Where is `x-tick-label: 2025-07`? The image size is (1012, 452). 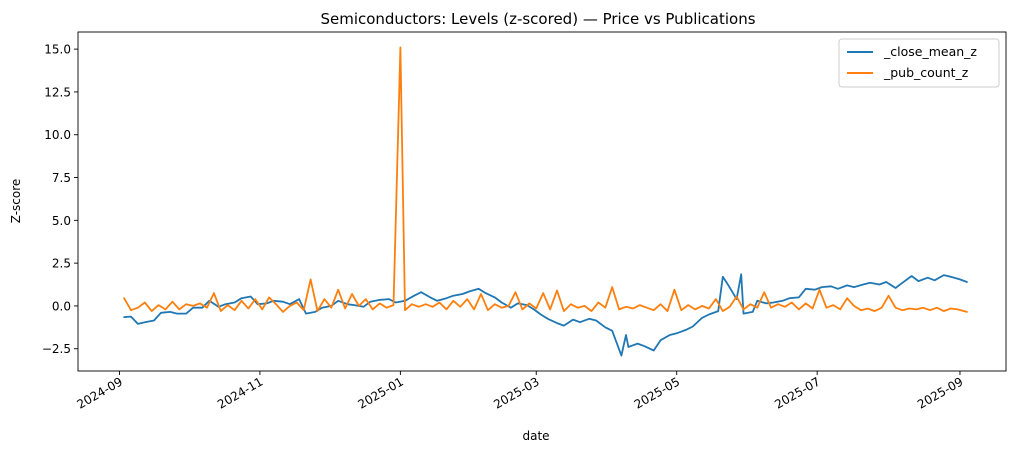 x-tick-label: 2025-07 is located at coordinates (797, 392).